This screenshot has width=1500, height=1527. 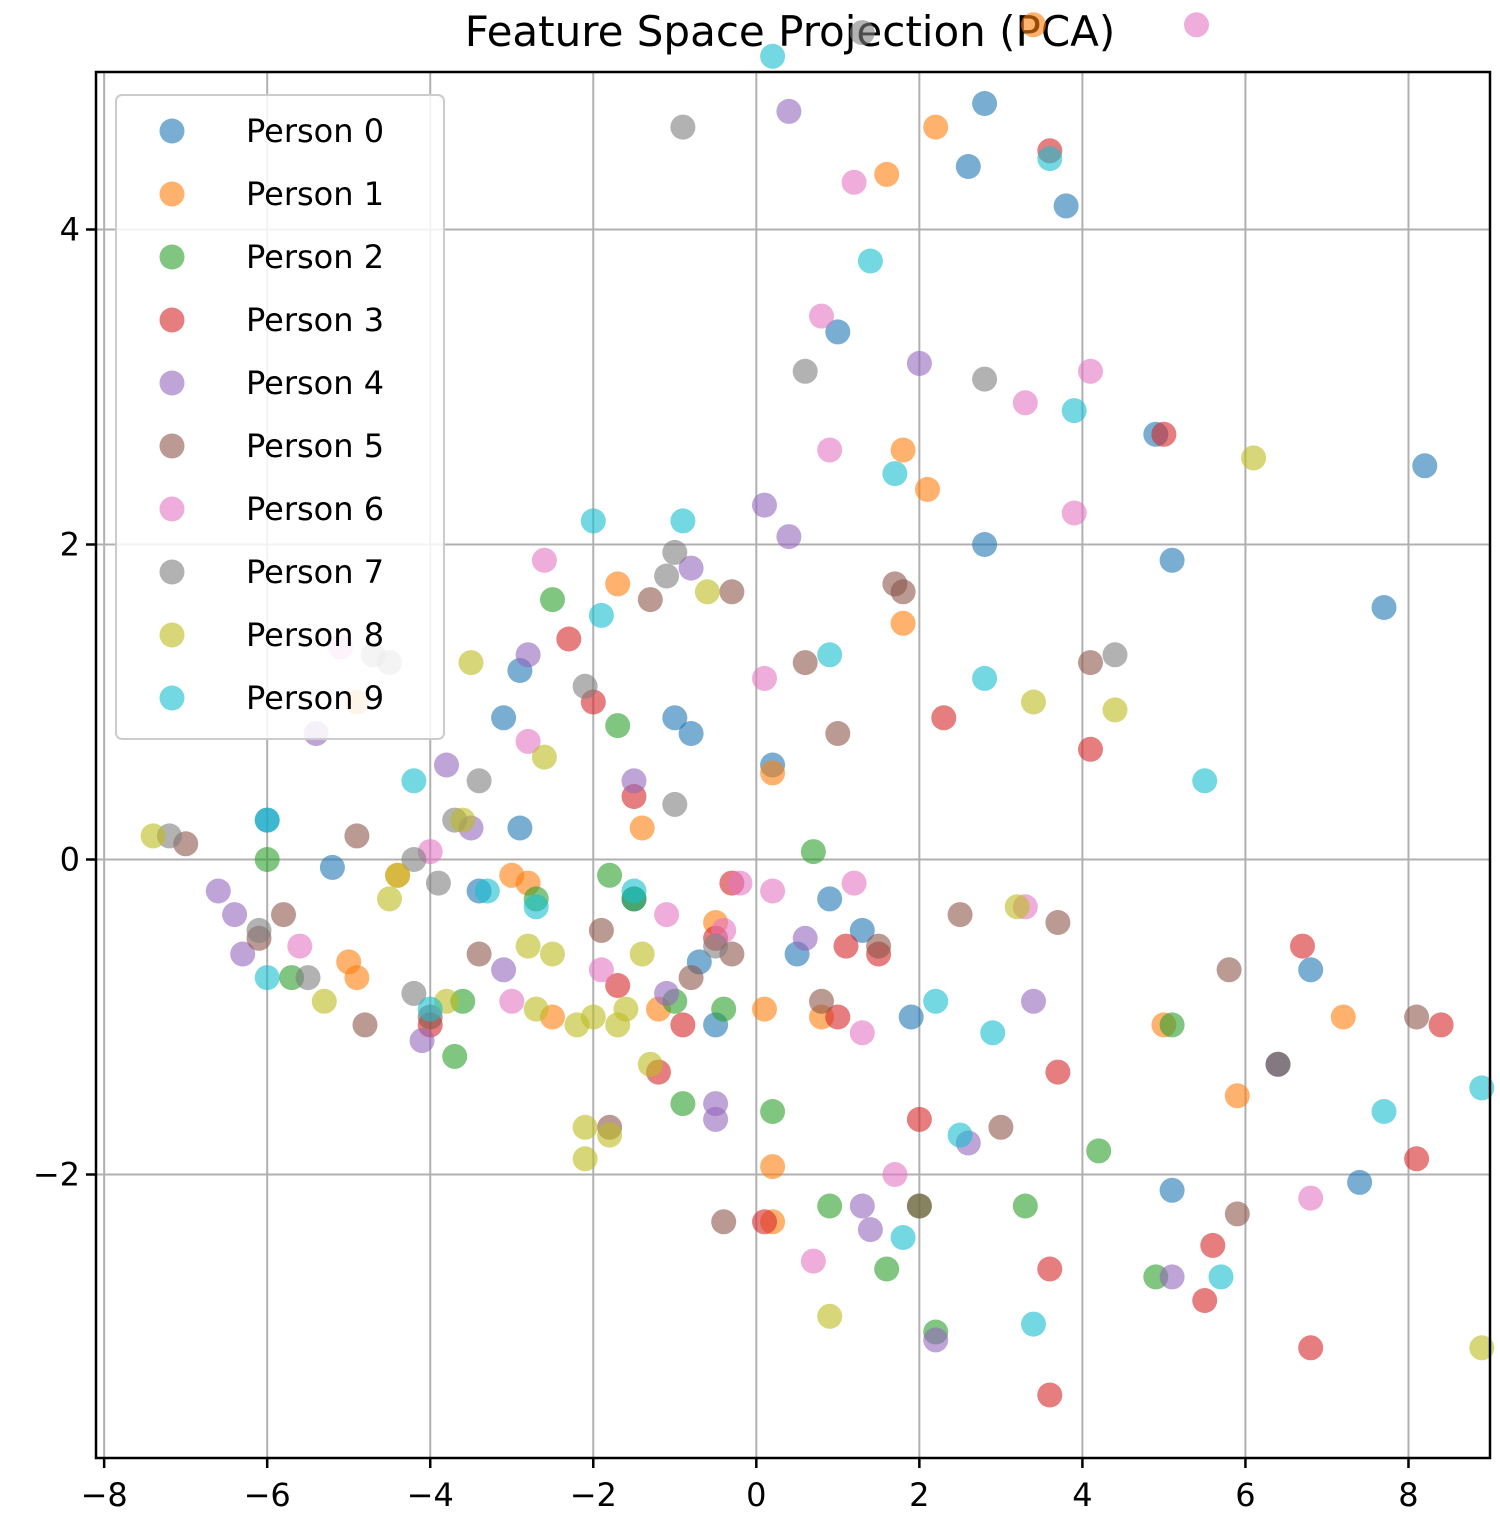 What do you see at coordinates (267, 1495) in the screenshot?
I see `x-tick-label: −6` at bounding box center [267, 1495].